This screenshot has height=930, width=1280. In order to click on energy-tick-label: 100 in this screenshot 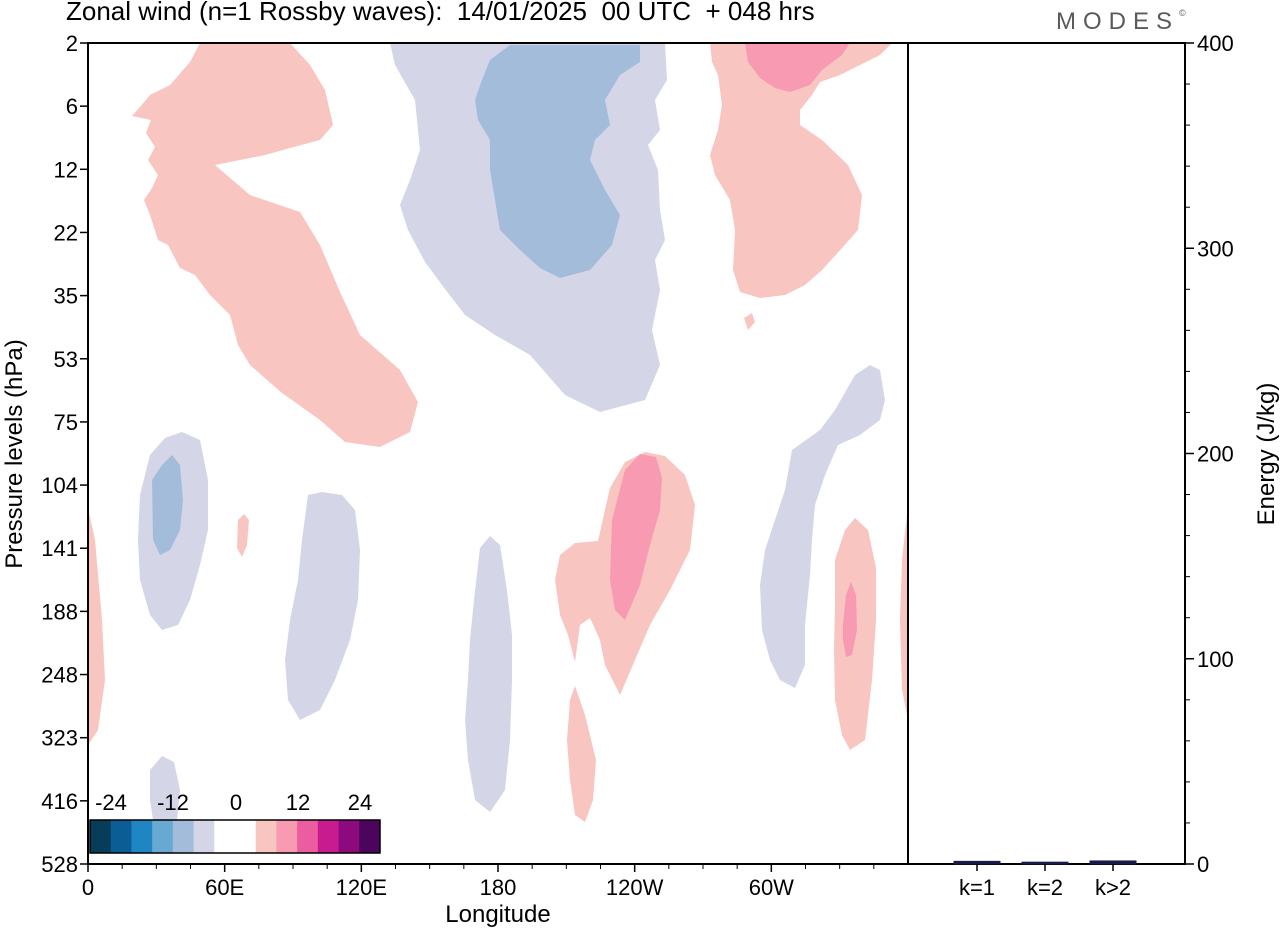, I will do `click(1215, 659)`.